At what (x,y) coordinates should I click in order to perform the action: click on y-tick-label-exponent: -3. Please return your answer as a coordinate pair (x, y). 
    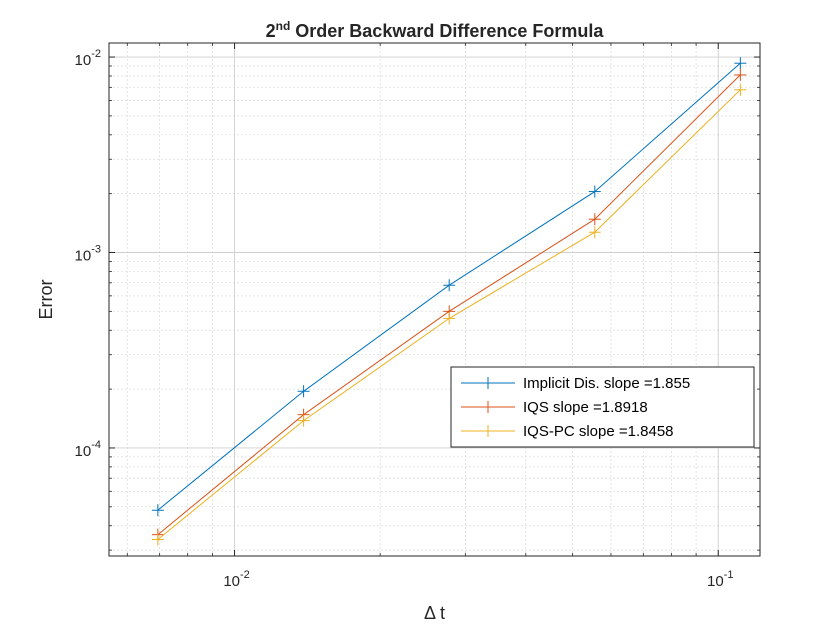
    Looking at the image, I should click on (96, 249).